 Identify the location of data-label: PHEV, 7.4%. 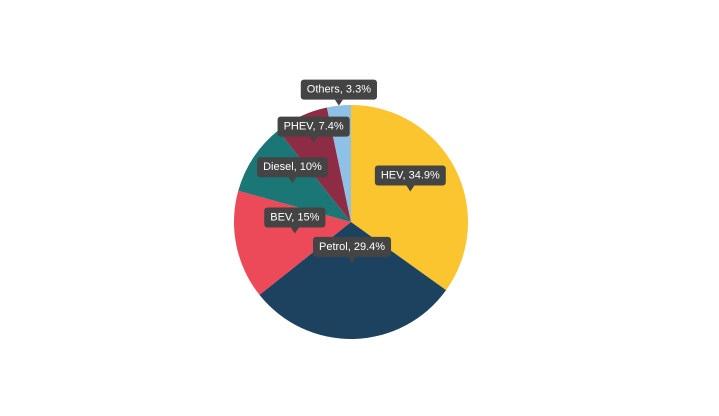
(313, 129).